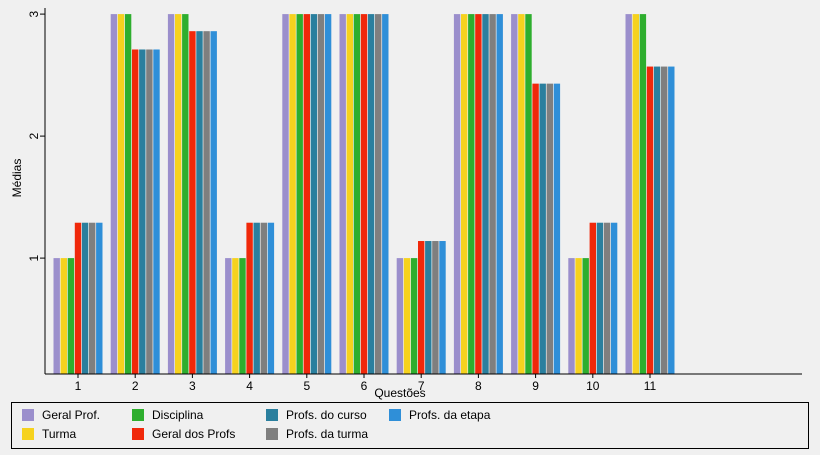 This screenshot has height=455, width=820. I want to click on y-tick-label: 3, so click(34, 13).